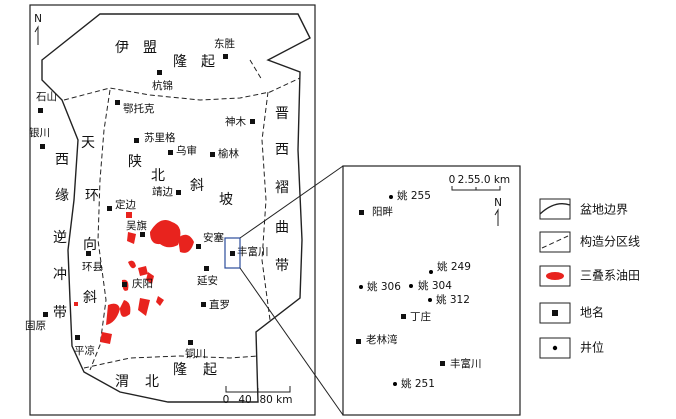 This screenshot has width=676, height=419. What do you see at coordinates (142, 283) in the screenshot?
I see `place-label: 庆阳` at bounding box center [142, 283].